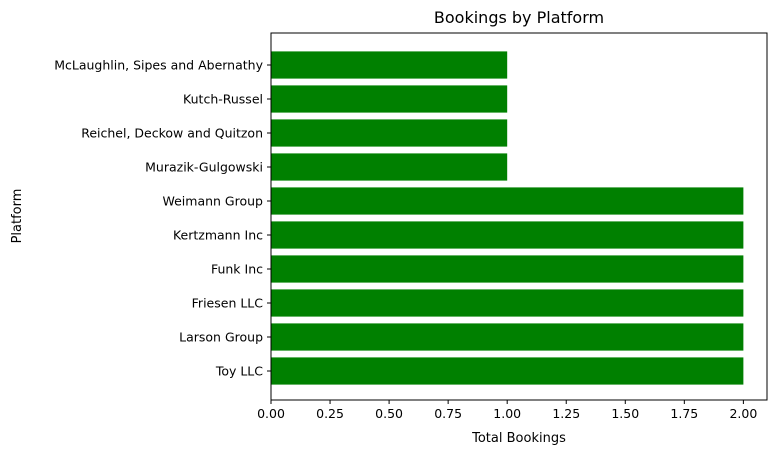 The image size is (777, 455). What do you see at coordinates (17, 216) in the screenshot?
I see `y-axis-label: Platform` at bounding box center [17, 216].